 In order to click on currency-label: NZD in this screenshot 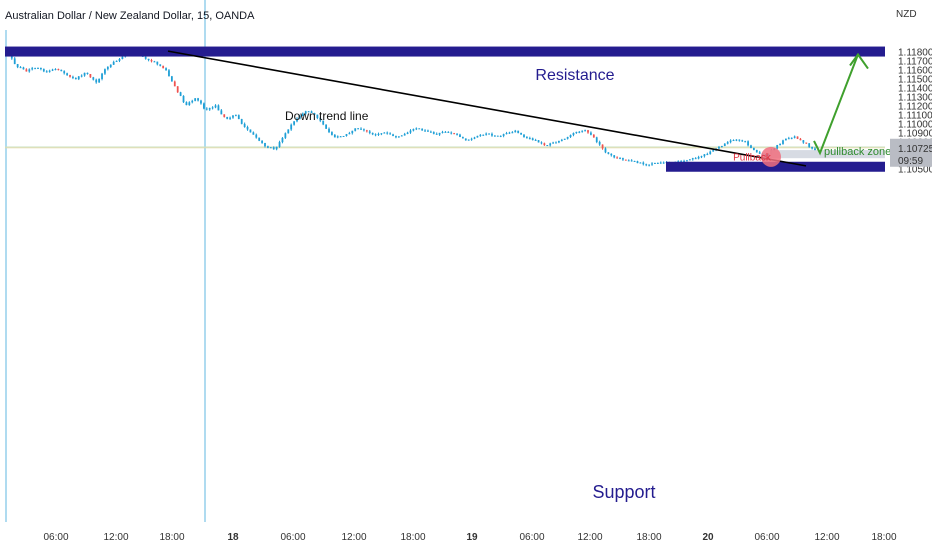, I will do `click(906, 14)`.